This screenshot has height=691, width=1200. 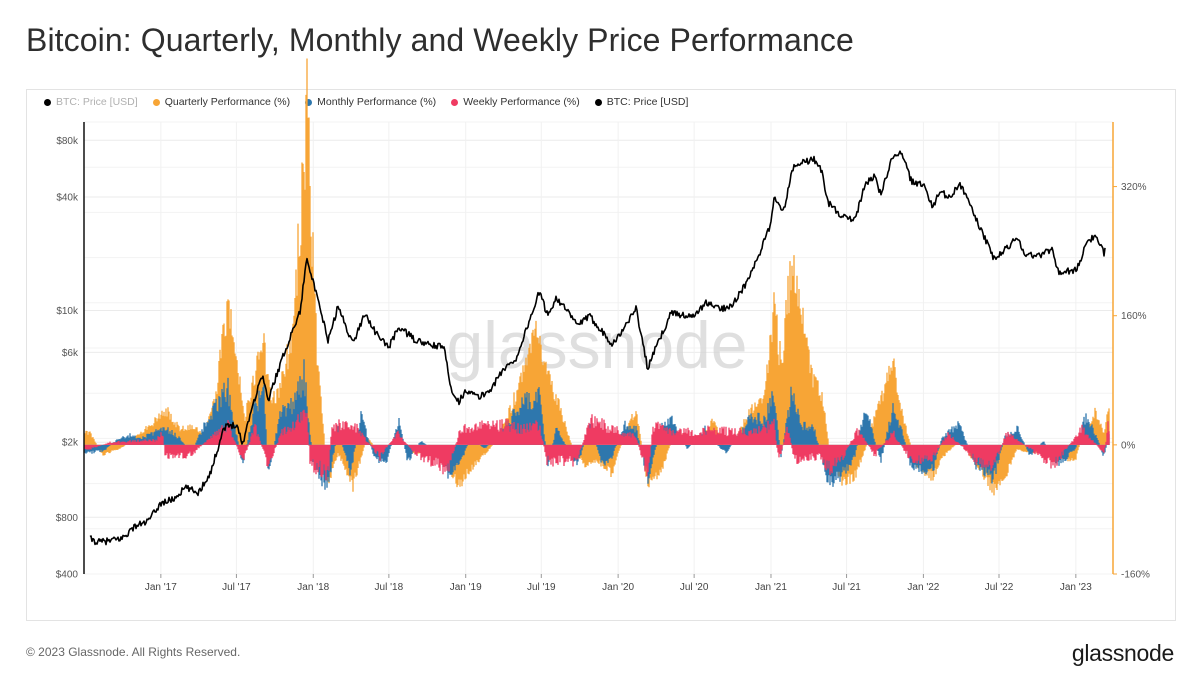 What do you see at coordinates (598, 102) in the screenshot?
I see `legend-dot-price` at bounding box center [598, 102].